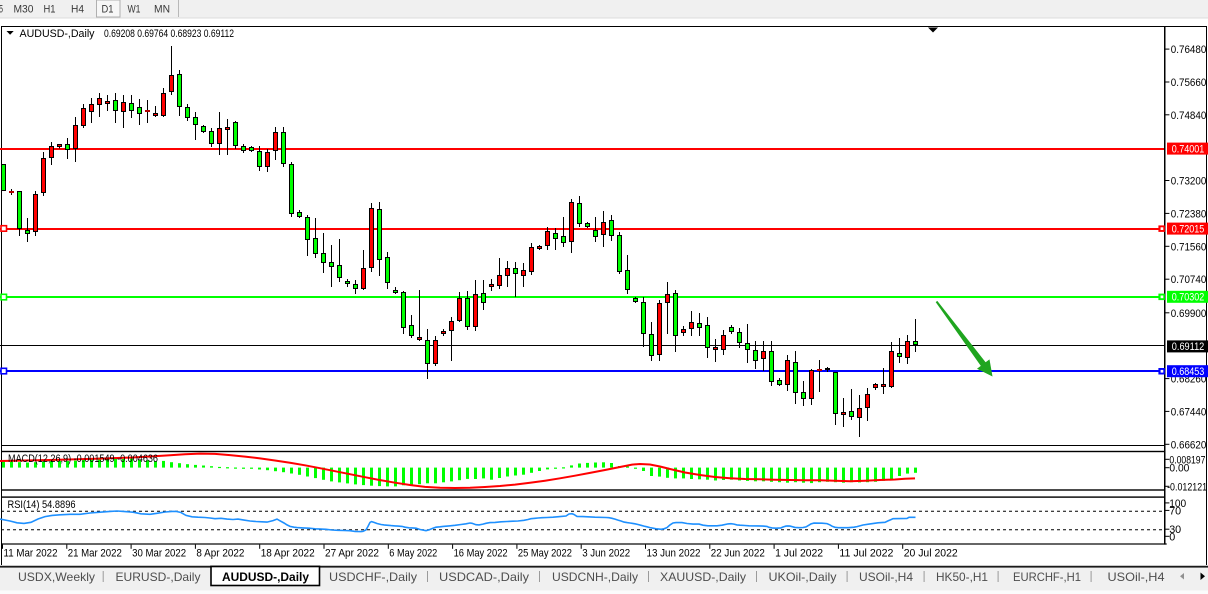  Describe the element at coordinates (1188, 229) in the screenshot. I see `svg-text: 0.72015` at that location.